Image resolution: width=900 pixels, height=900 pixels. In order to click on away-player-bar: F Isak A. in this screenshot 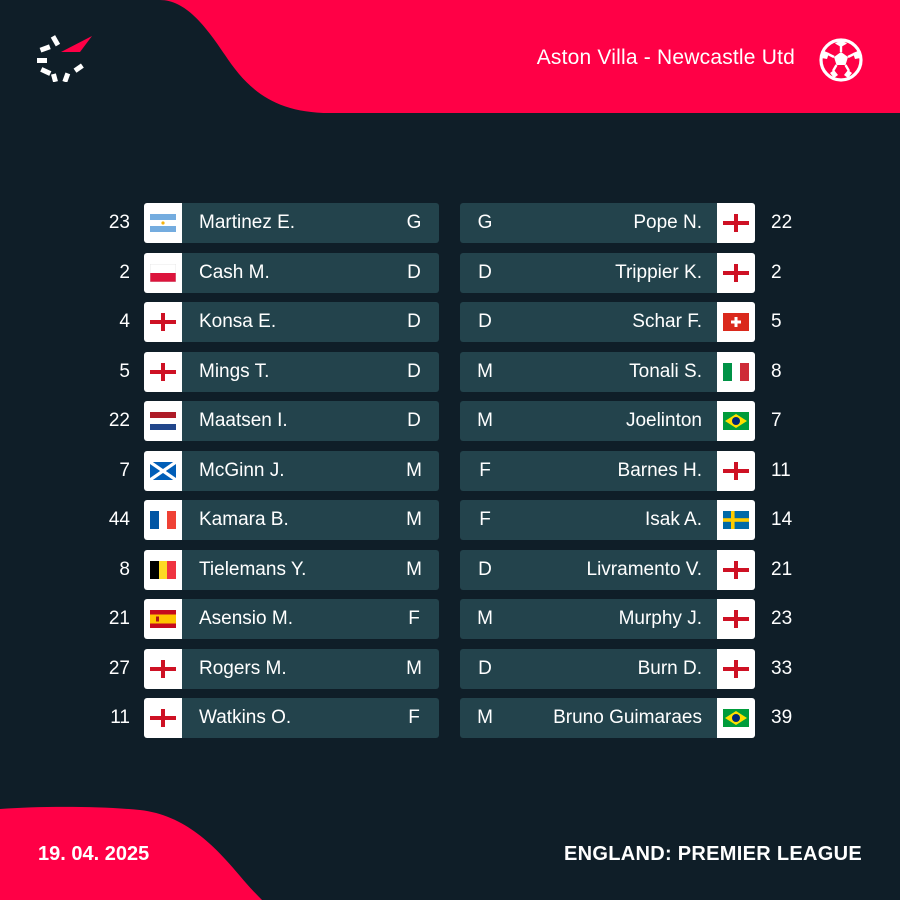, I will do `click(588, 520)`.